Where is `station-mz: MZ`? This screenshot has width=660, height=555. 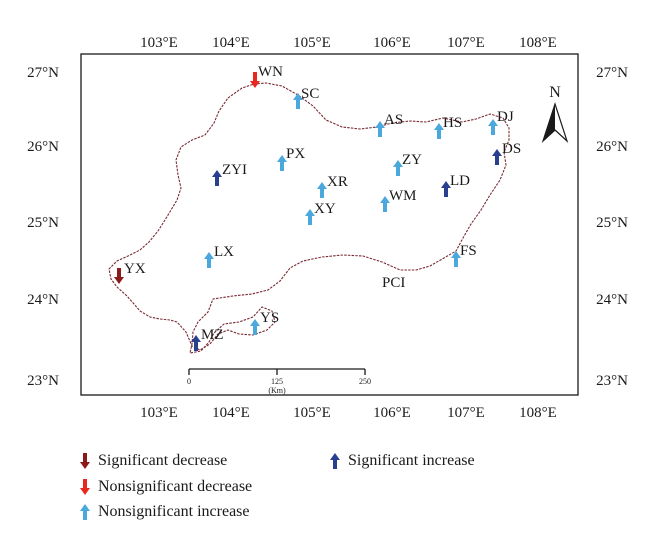 station-mz: MZ is located at coordinates (207, 339).